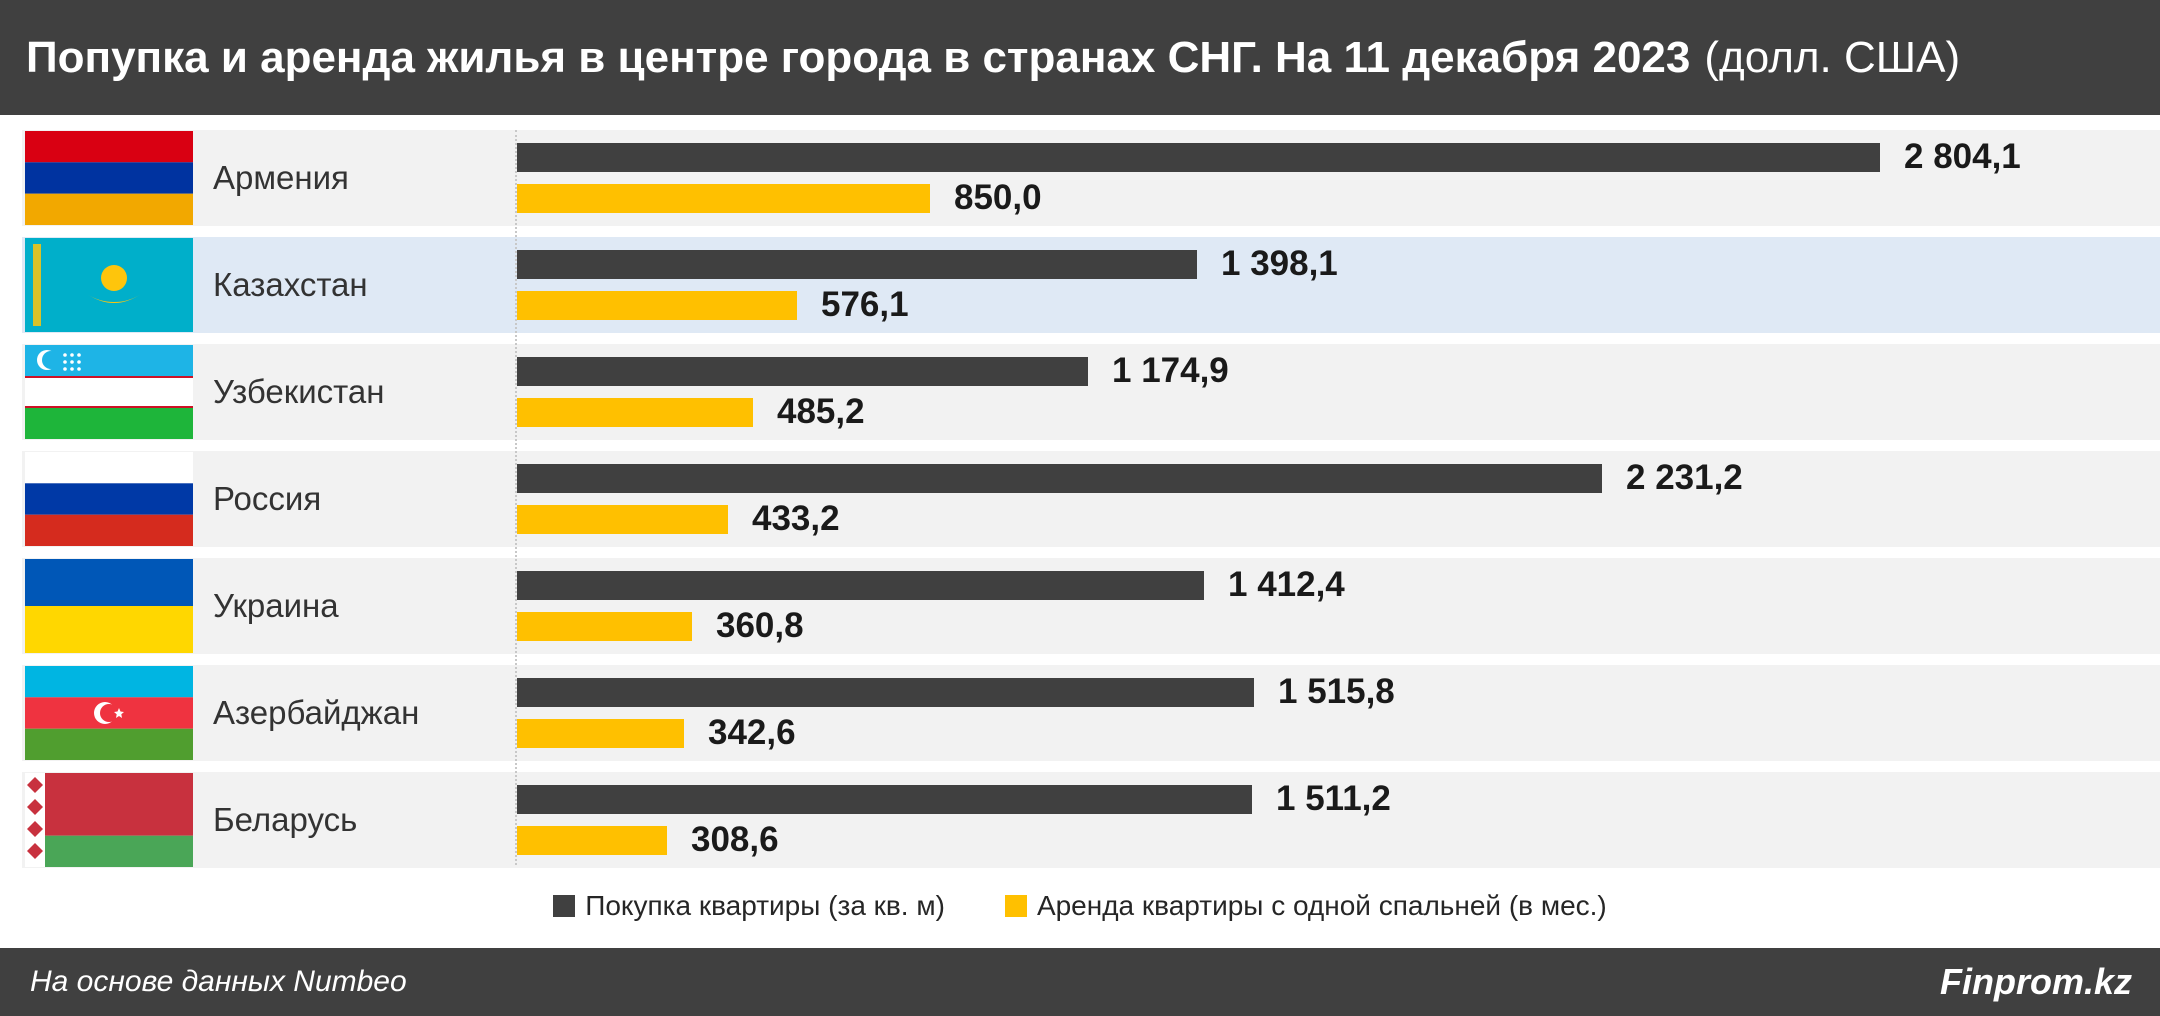  I want to click on buy-value-label-2: 1 174,9, so click(1170, 370).